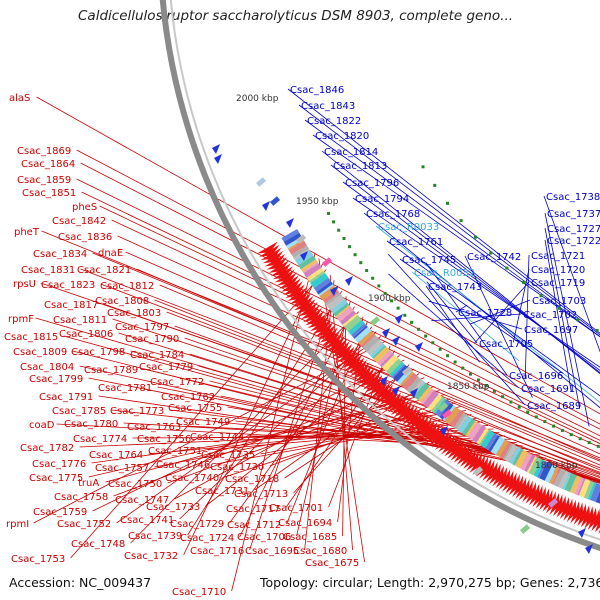 This screenshot has width=600, height=600. What do you see at coordinates (197, 524) in the screenshot?
I see `gene-label: Csac_1729` at bounding box center [197, 524].